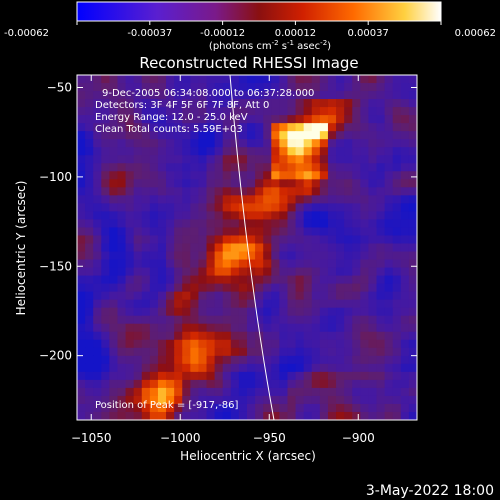  Describe the element at coordinates (182, 105) in the screenshot. I see `detectors-label: Detectors: 3F 4F 5F 6F 7F 8F, Att 0` at that location.